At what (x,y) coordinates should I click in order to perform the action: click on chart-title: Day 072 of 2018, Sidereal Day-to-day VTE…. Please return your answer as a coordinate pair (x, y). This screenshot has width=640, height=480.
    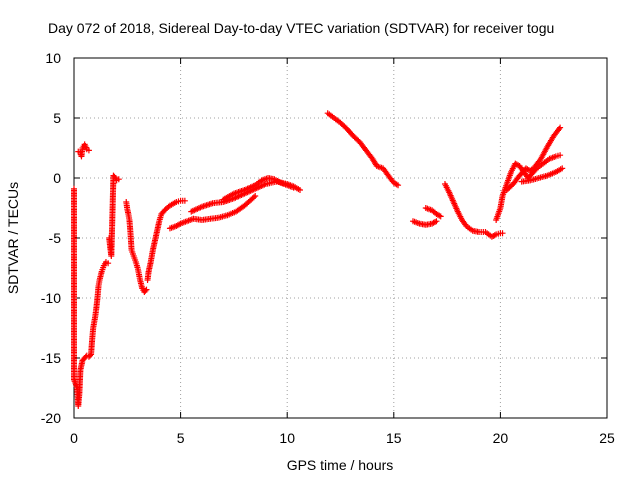
    Looking at the image, I should click on (301, 28).